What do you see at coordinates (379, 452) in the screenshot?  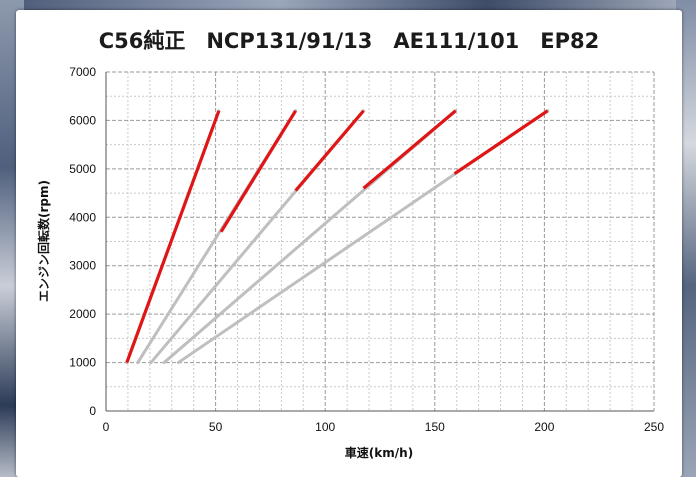 I see `x-axis-label: 車速(km/h)` at bounding box center [379, 452].